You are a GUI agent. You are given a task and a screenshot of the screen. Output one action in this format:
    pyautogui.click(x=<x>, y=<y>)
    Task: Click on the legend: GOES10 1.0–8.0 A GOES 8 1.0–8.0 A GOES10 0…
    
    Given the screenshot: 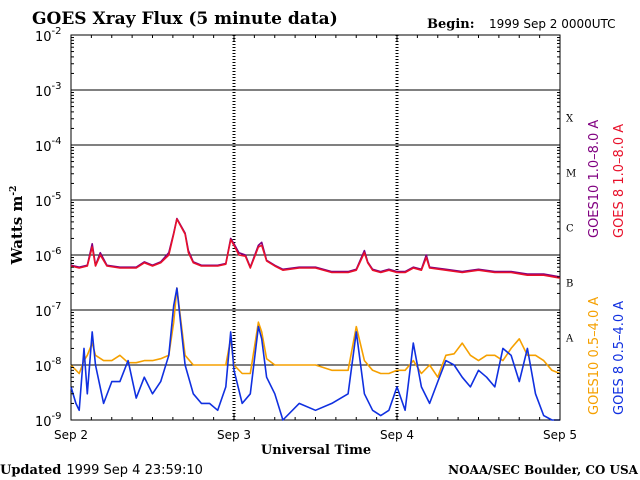 What is the action you would take?
    pyautogui.click(x=607, y=267)
    